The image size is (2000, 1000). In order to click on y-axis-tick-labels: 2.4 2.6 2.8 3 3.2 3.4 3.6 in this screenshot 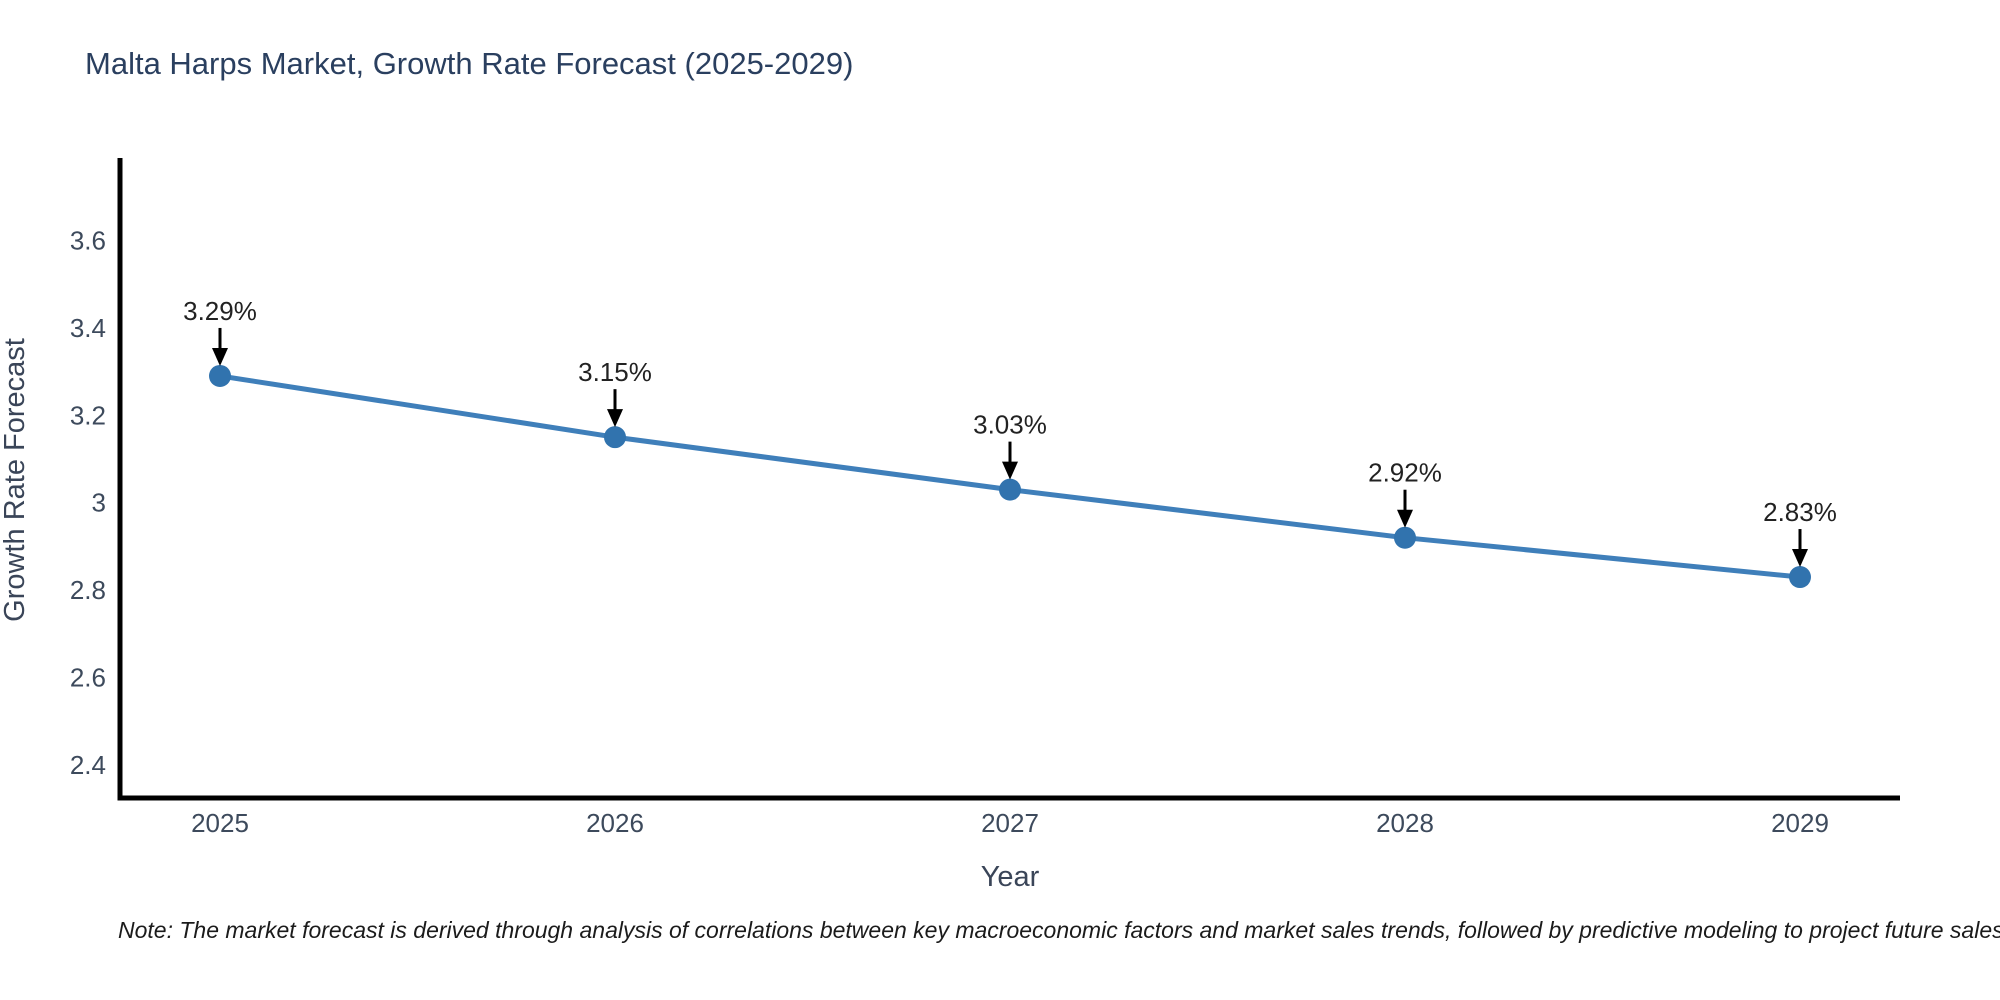, I will do `click(88, 502)`.